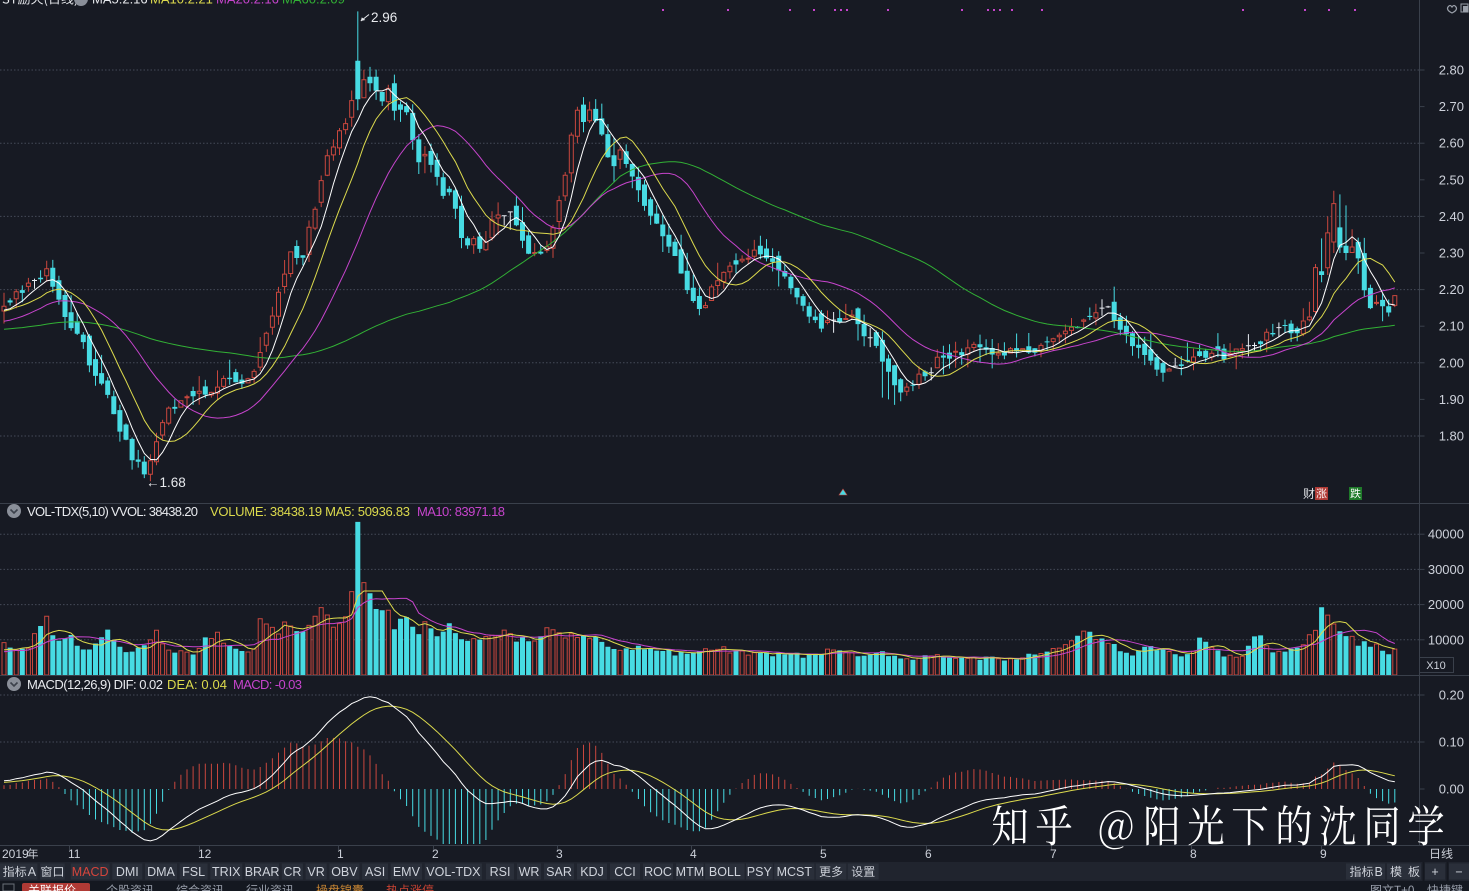 The width and height of the screenshot is (1469, 891). Describe the element at coordinates (1451, 789) in the screenshot. I see `svg-text: 0.00` at that location.